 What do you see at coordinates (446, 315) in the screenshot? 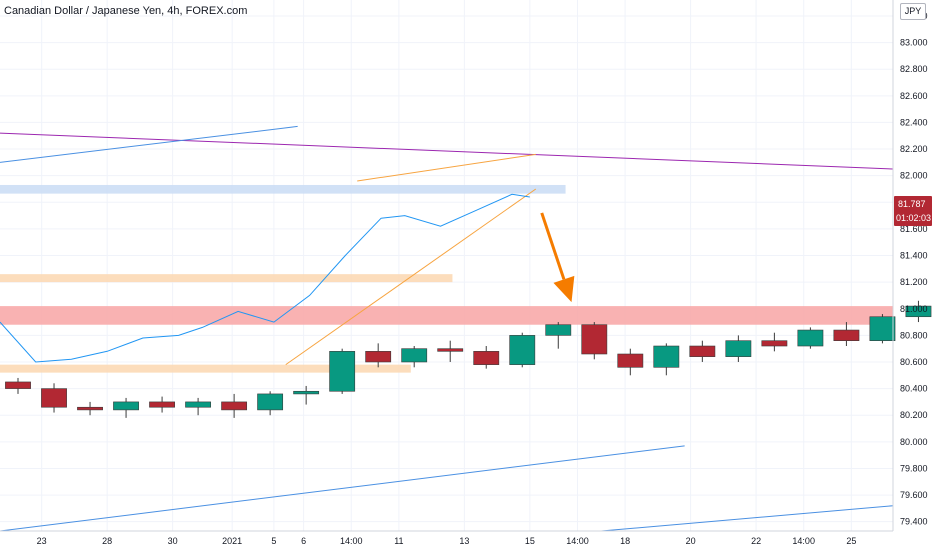
I see `supply-zone` at bounding box center [446, 315].